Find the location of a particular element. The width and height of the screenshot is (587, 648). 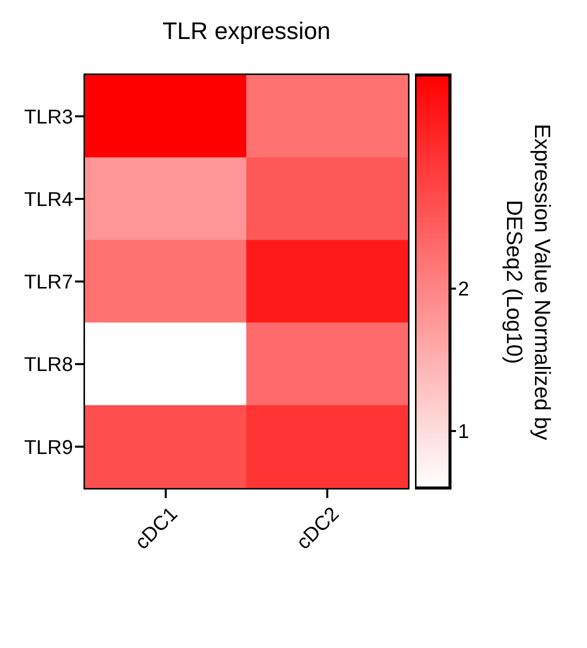

color-bar-label: 1 is located at coordinates (464, 432).